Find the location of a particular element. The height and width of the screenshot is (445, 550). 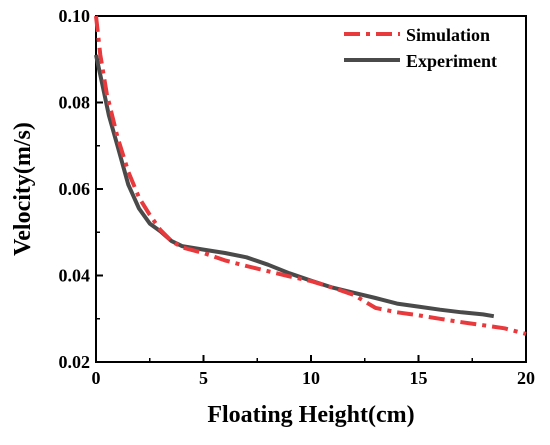

y-tick-label: 0.04 is located at coordinates (75, 276).